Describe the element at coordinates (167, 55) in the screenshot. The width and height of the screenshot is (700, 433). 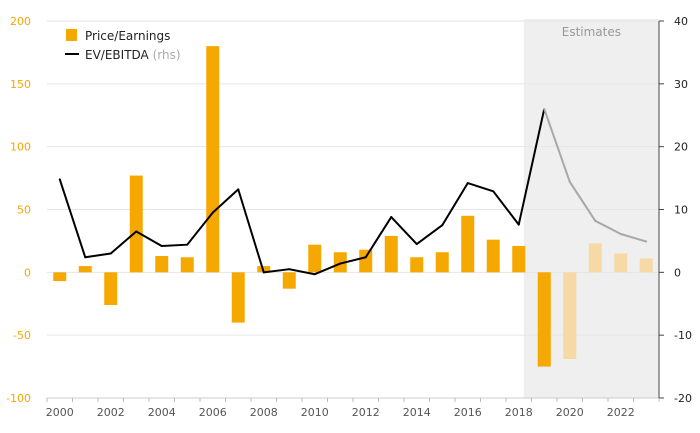
I see `legend-rhs-note: (rhs)` at that location.